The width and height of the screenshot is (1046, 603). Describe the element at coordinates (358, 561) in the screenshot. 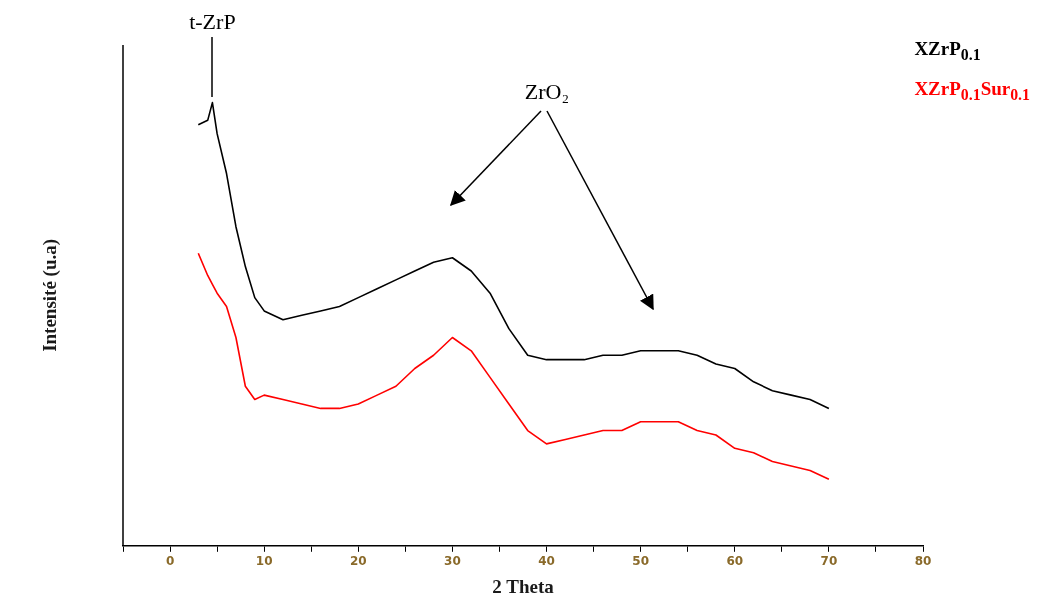

I see `x-tick-label: 20` at that location.